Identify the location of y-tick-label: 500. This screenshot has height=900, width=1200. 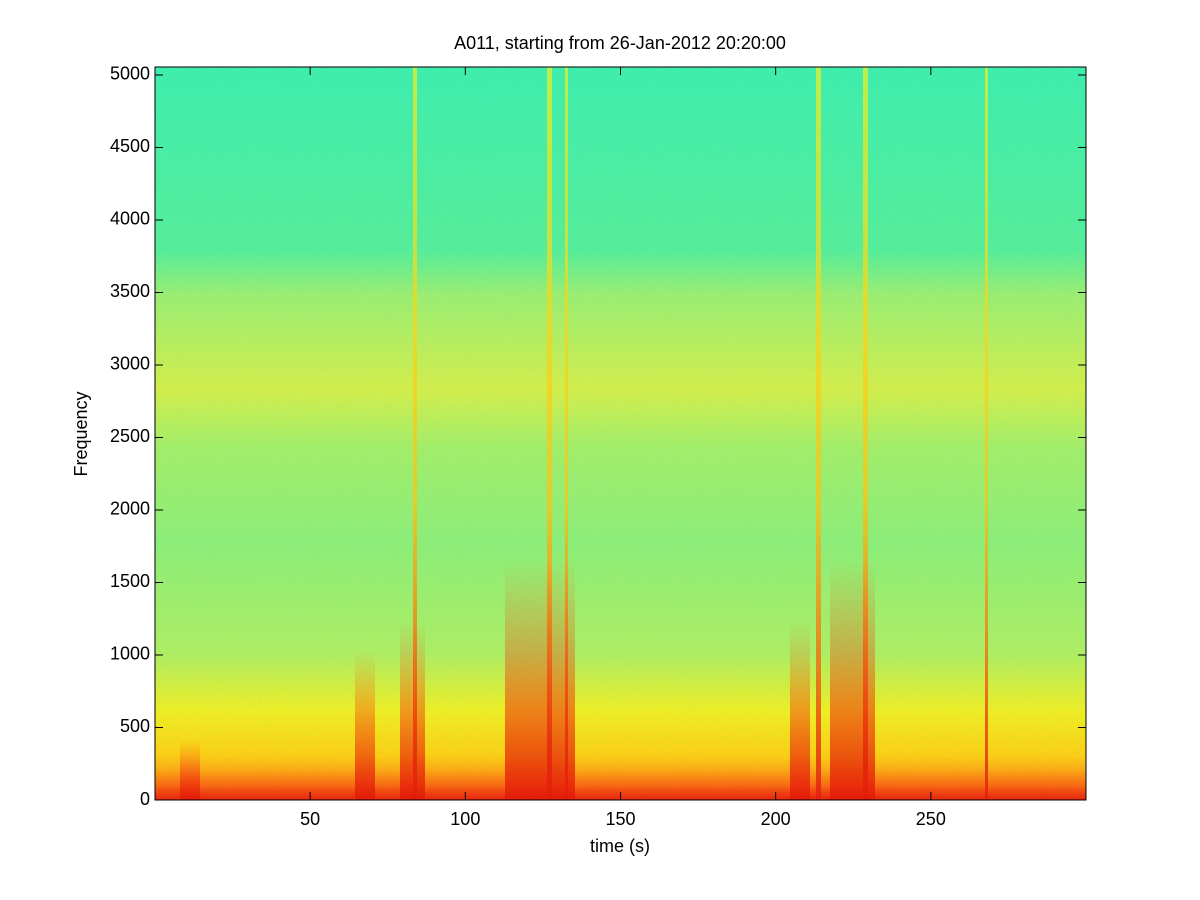
(135, 726).